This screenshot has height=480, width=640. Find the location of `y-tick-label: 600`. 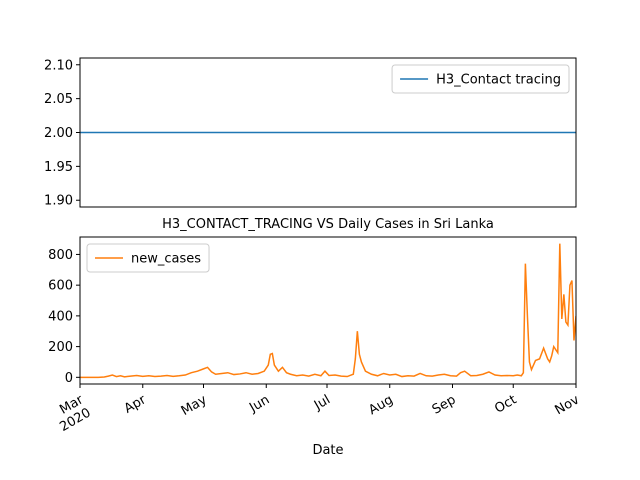

y-tick-label: 600 is located at coordinates (60, 286).